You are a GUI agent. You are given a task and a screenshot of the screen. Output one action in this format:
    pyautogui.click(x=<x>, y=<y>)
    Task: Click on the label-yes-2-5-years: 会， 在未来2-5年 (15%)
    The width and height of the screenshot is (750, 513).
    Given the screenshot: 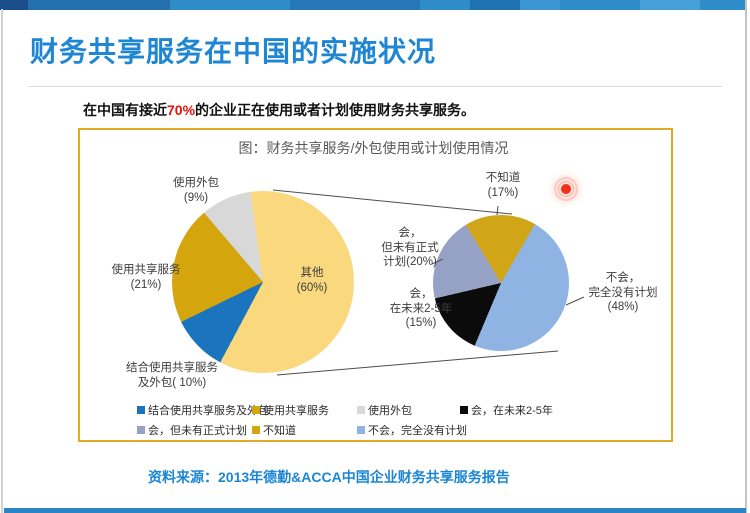 What is the action you would take?
    pyautogui.click(x=421, y=308)
    